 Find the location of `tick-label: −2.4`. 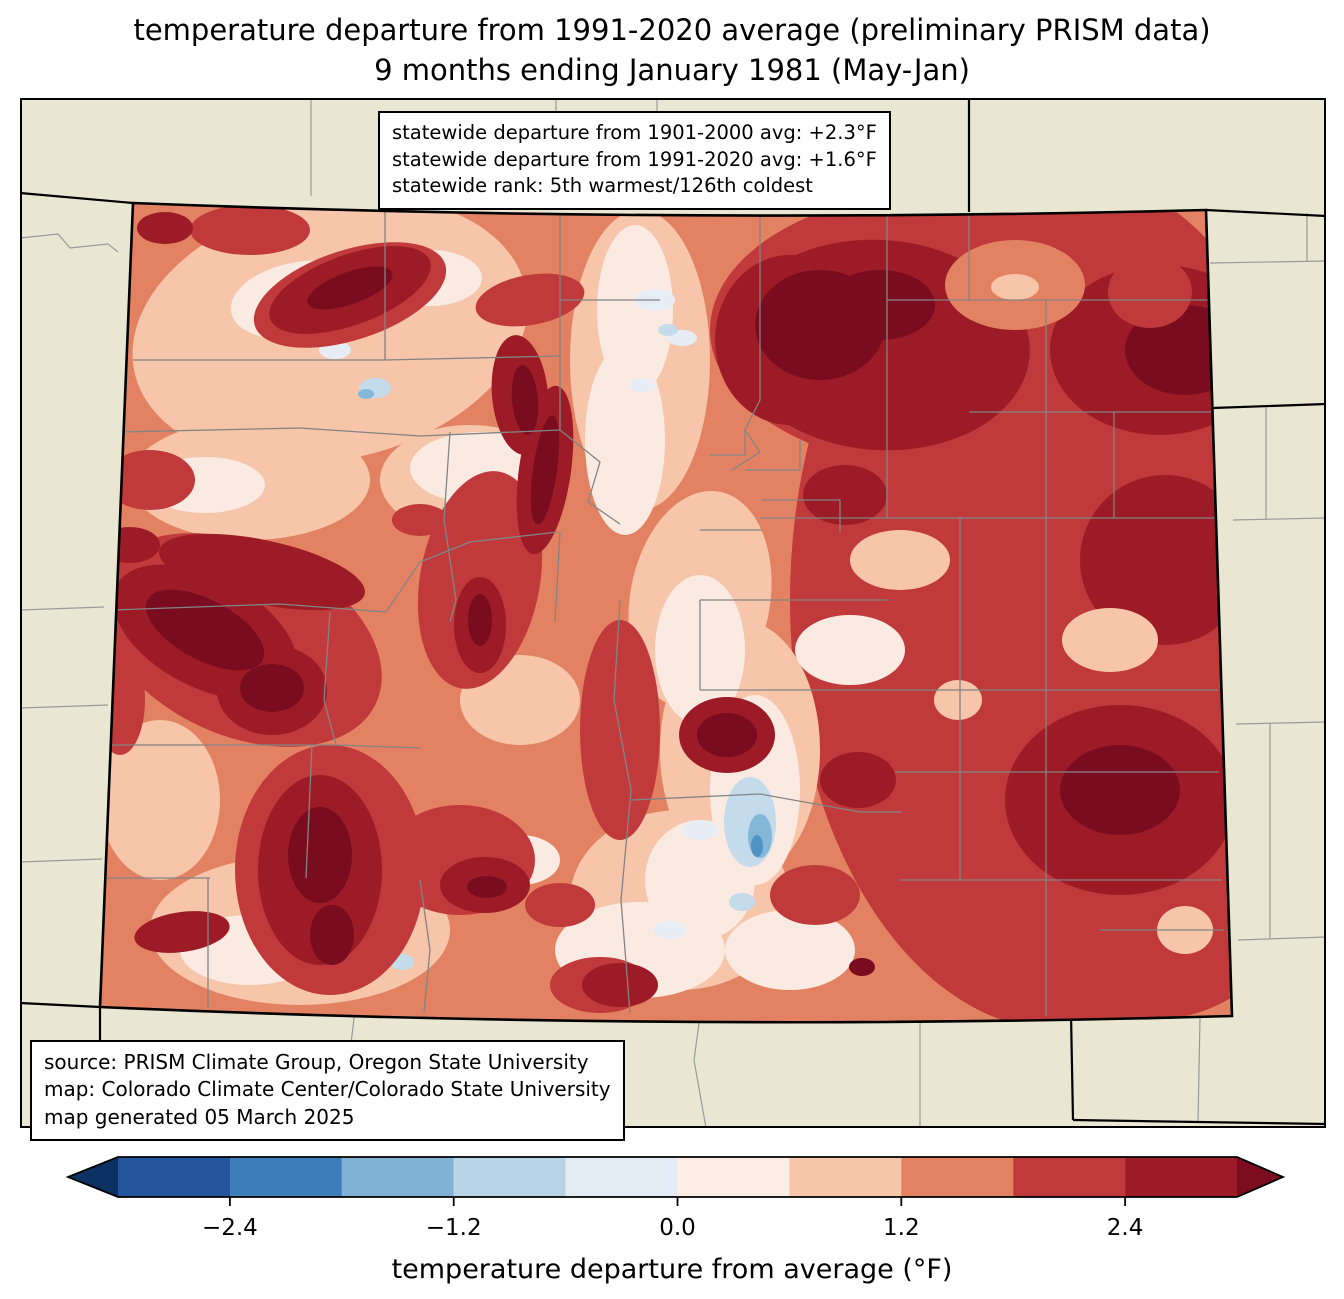

tick-label: −2.4 is located at coordinates (230, 1228).